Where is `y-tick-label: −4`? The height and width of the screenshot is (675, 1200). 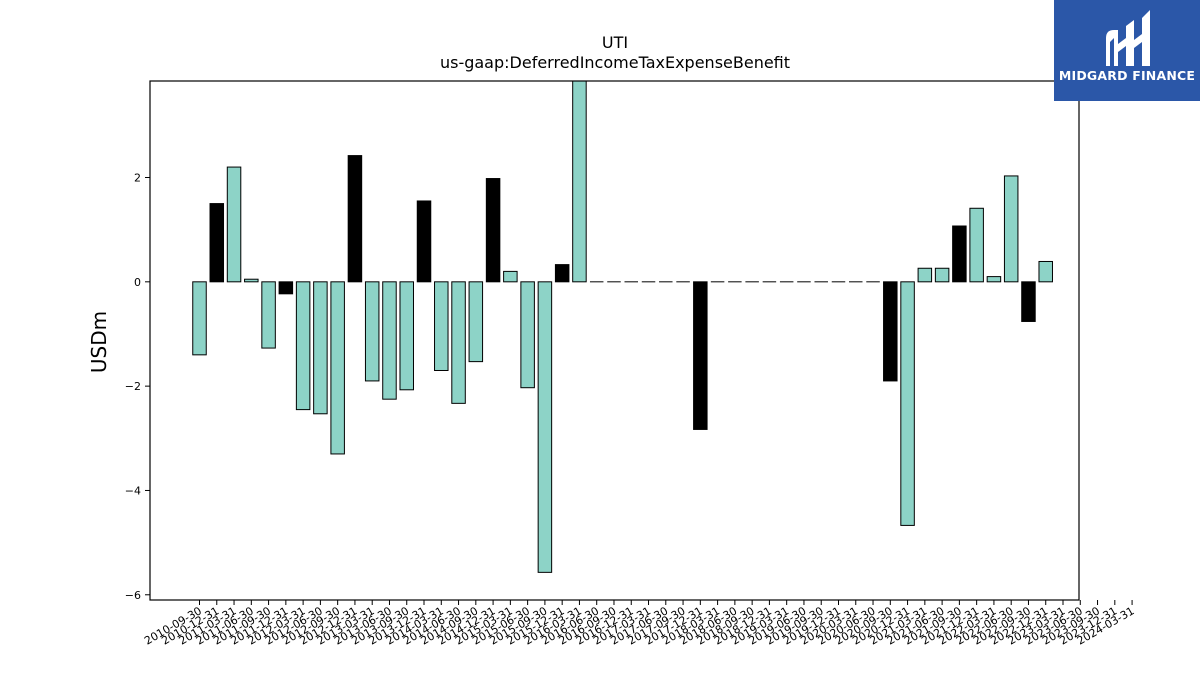 y-tick-label: −4 is located at coordinates (133, 490).